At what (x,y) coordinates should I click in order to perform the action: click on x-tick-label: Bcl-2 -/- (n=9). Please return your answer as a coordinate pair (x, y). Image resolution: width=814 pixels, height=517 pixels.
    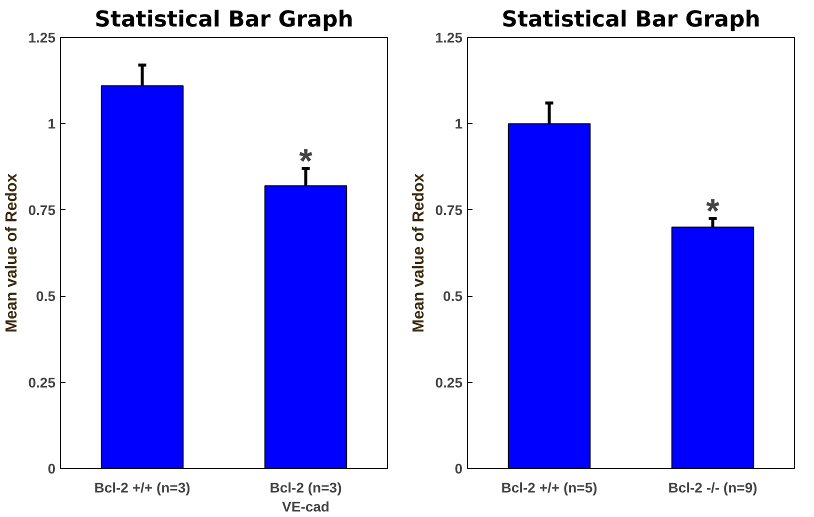
    Looking at the image, I should click on (713, 488).